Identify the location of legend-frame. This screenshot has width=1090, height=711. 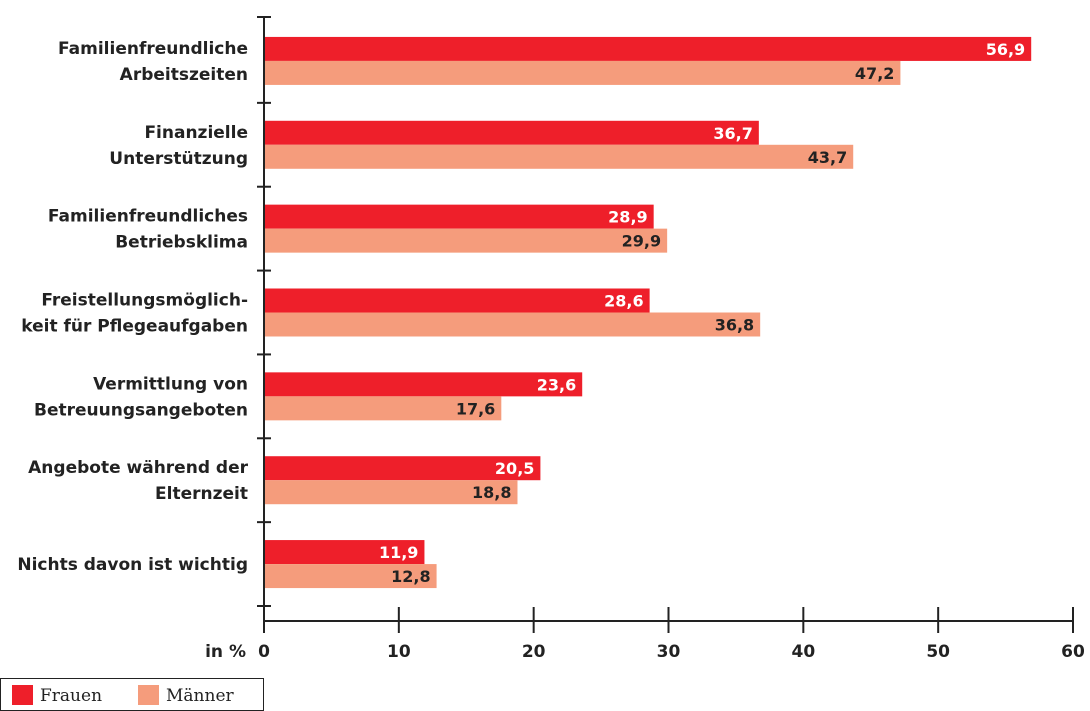
(132, 694).